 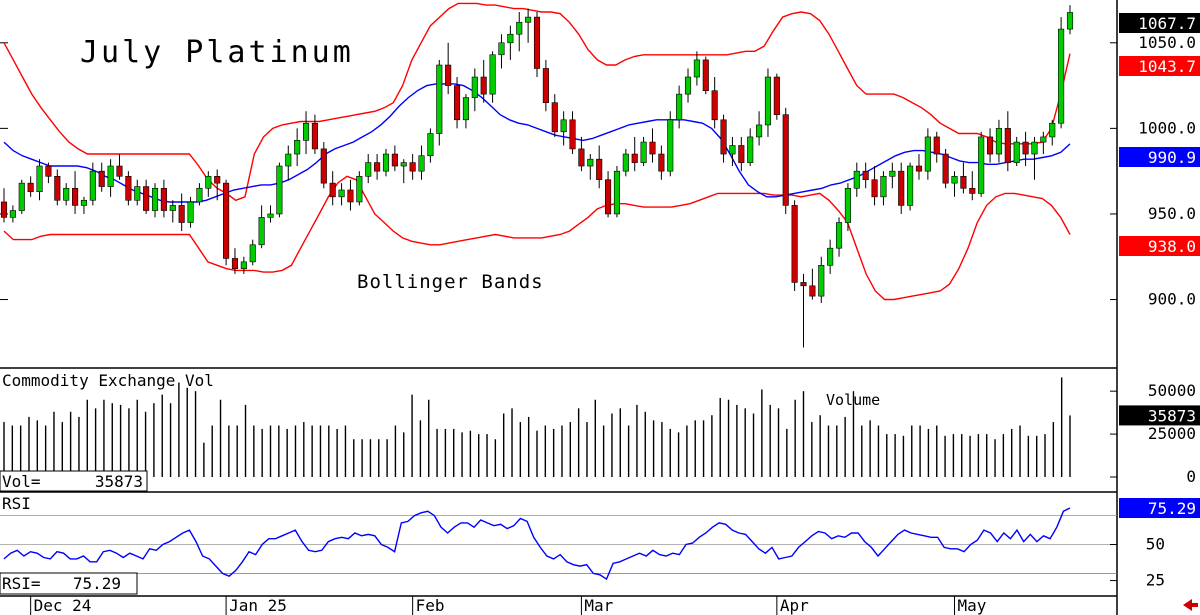 What do you see at coordinates (1159, 134) in the screenshot?
I see `price-tags: 1067.7 1043.7 990.9 938.0` at bounding box center [1159, 134].